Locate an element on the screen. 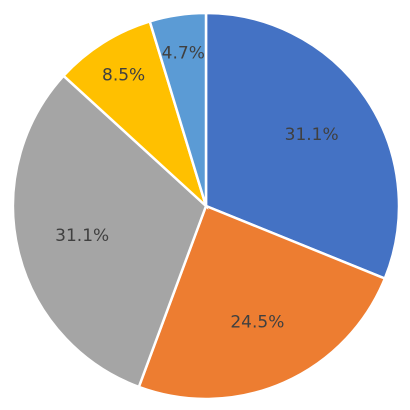 This screenshot has width=410, height=410. data-label: 8.5% is located at coordinates (123, 75).